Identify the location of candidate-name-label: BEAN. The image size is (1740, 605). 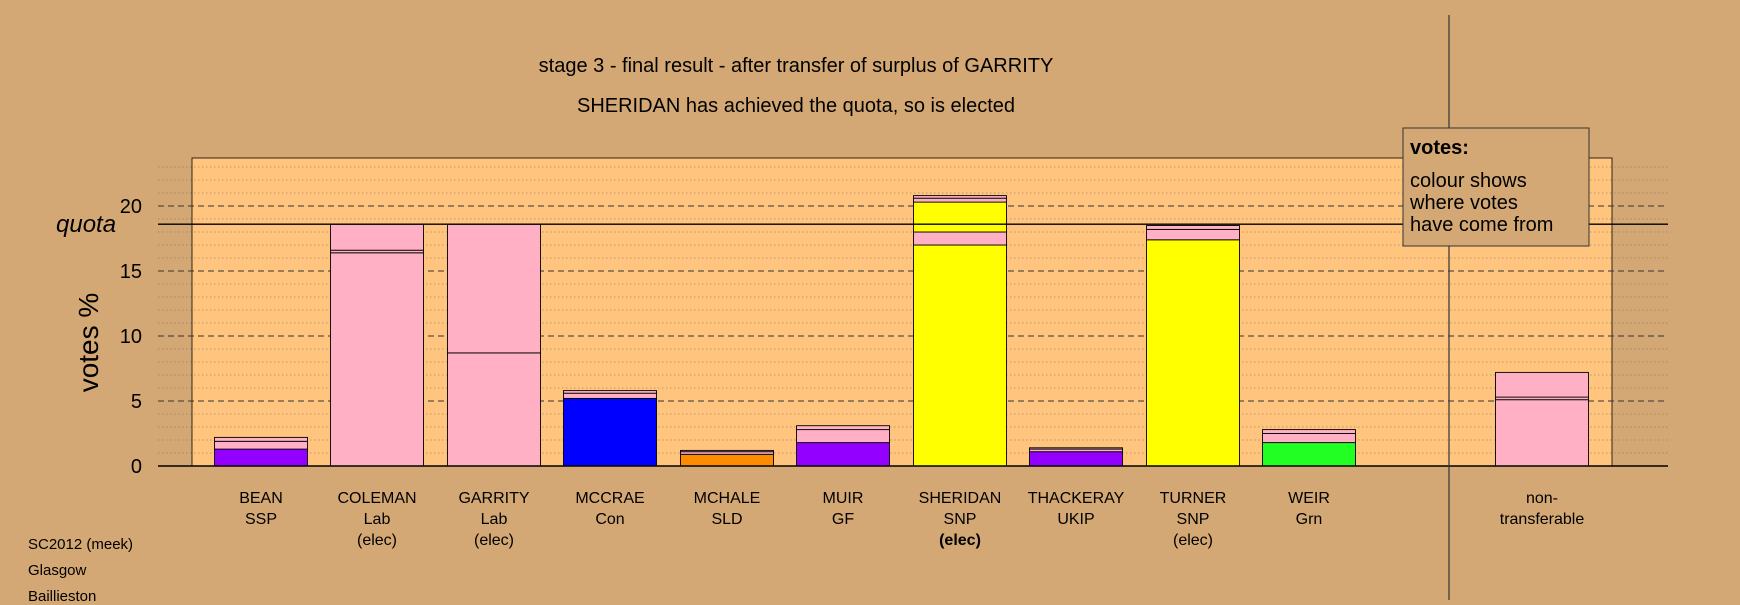
(261, 498).